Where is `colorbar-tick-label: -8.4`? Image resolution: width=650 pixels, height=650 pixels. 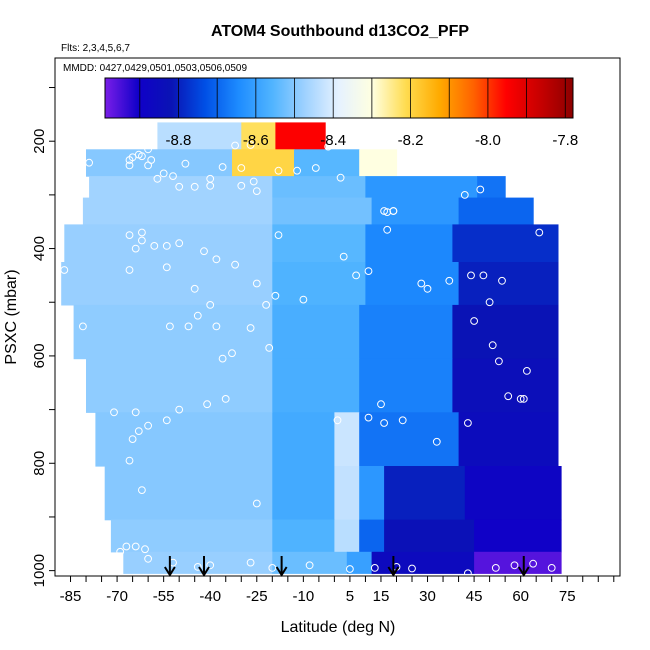 colorbar-tick-label: -8.4 is located at coordinates (333, 140).